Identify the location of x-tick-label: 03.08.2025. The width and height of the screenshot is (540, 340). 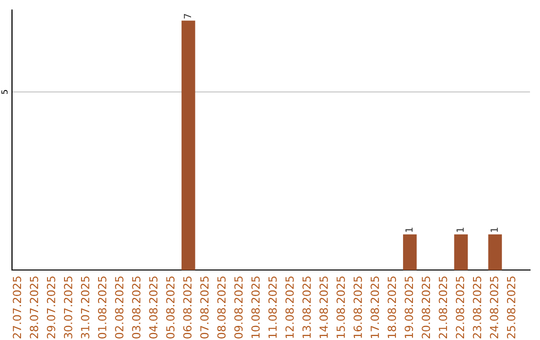
(136, 307).